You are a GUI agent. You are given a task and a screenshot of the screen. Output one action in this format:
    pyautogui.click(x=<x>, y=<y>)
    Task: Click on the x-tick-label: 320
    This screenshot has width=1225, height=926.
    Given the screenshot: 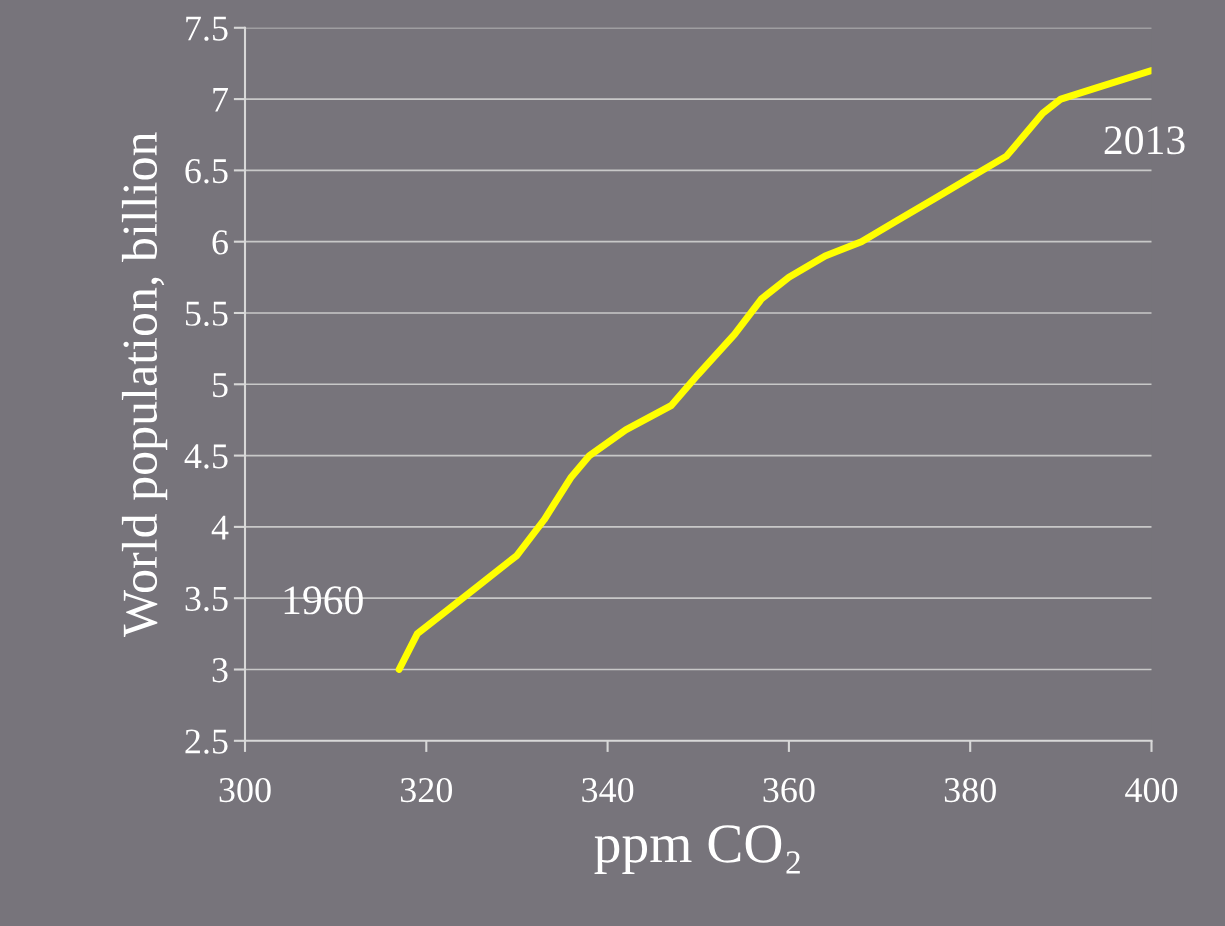 What is the action you would take?
    pyautogui.click(x=426, y=790)
    